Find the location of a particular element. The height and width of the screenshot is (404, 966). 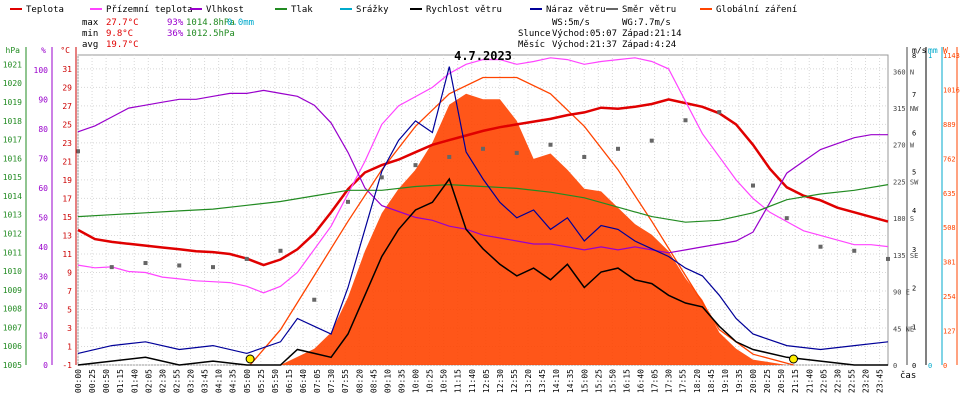

x-tick-label: 01:15 is located at coordinates (120, 381).